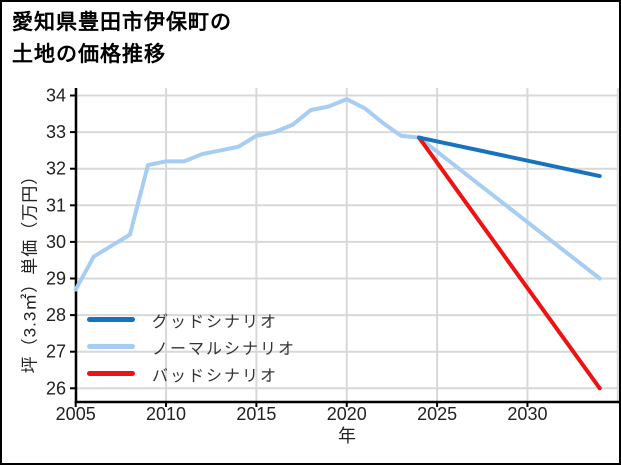  I want to click on chart-title: 愛知県豊田市伊保町の 土地の価格推移, so click(122, 39).